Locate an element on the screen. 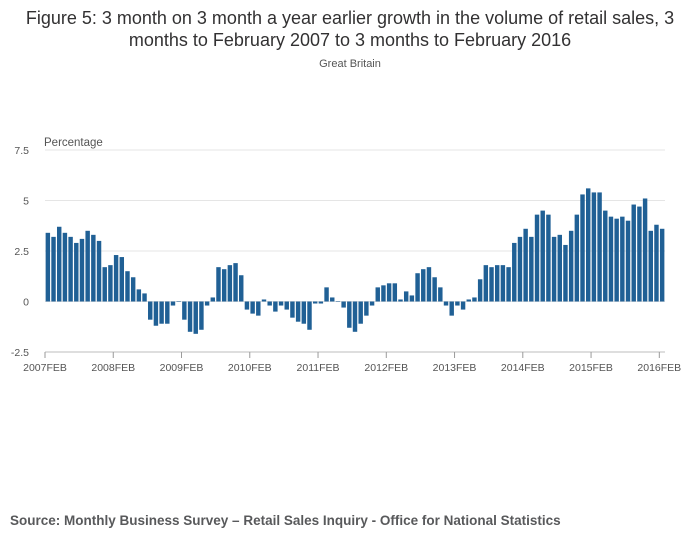  chart-subtitle: Great Britain is located at coordinates (350, 64).